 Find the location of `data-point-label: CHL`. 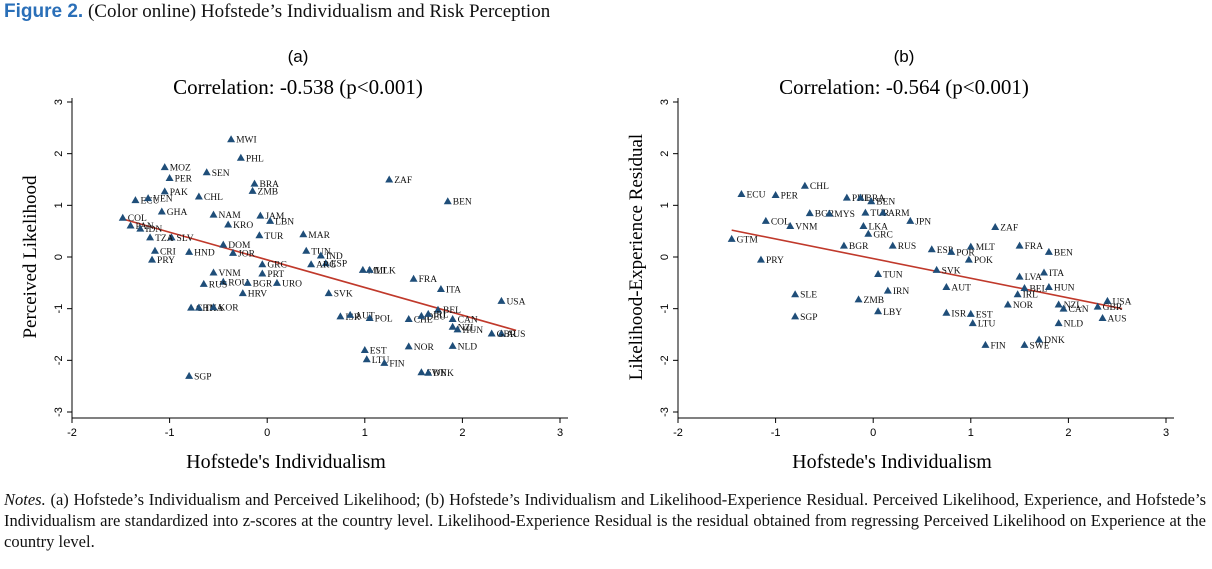

data-point-label: CHL is located at coordinates (213, 198).